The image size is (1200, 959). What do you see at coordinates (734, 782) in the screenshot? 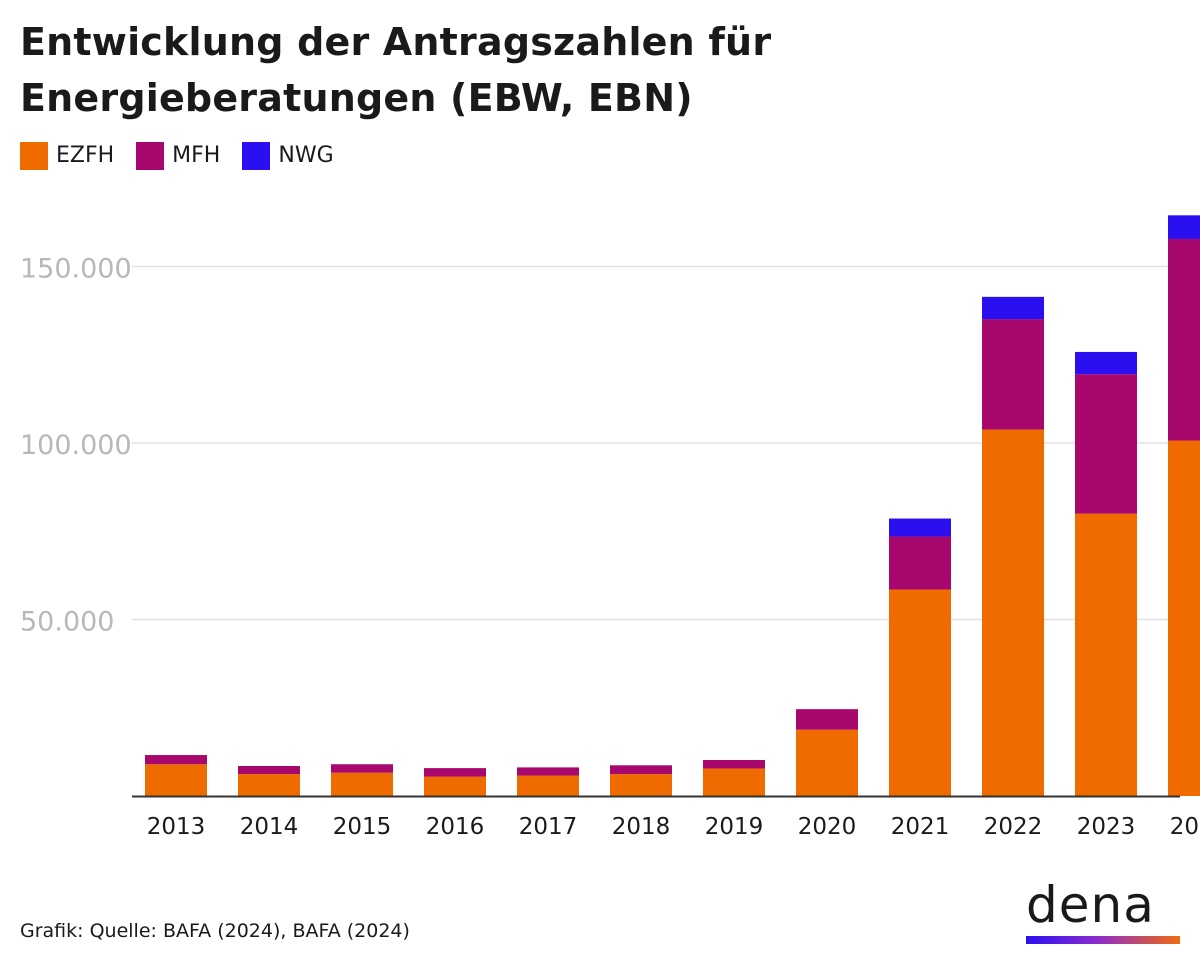
I see `bar-ezfh-2019` at bounding box center [734, 782].